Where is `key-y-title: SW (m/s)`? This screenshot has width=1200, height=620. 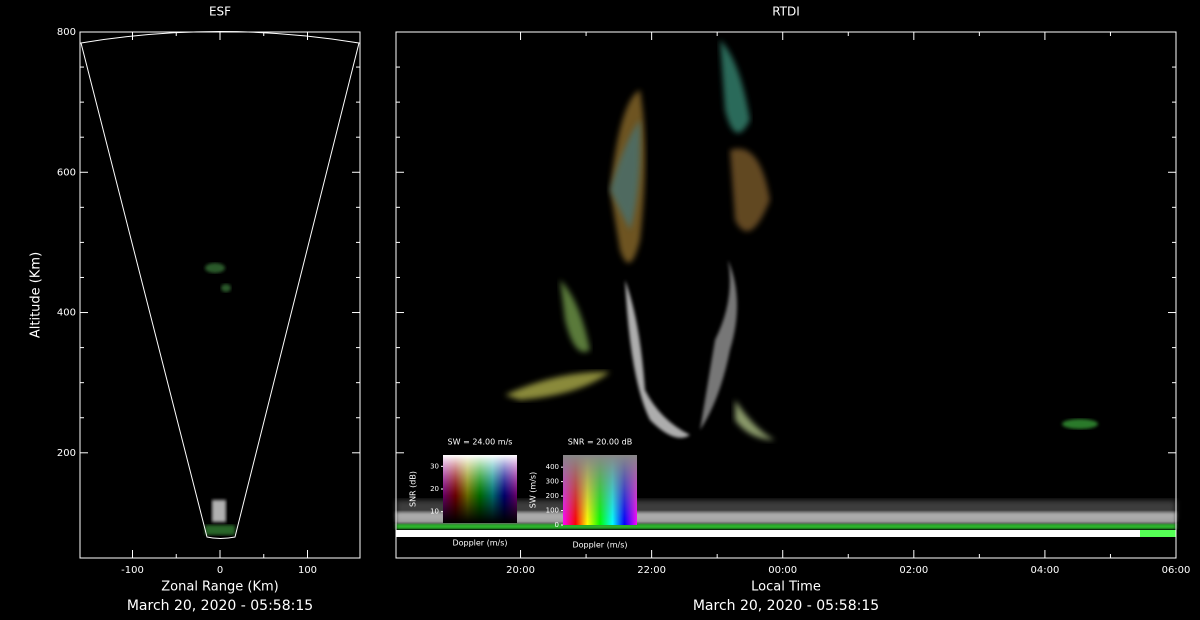 key-y-title: SW (m/s) is located at coordinates (533, 490).